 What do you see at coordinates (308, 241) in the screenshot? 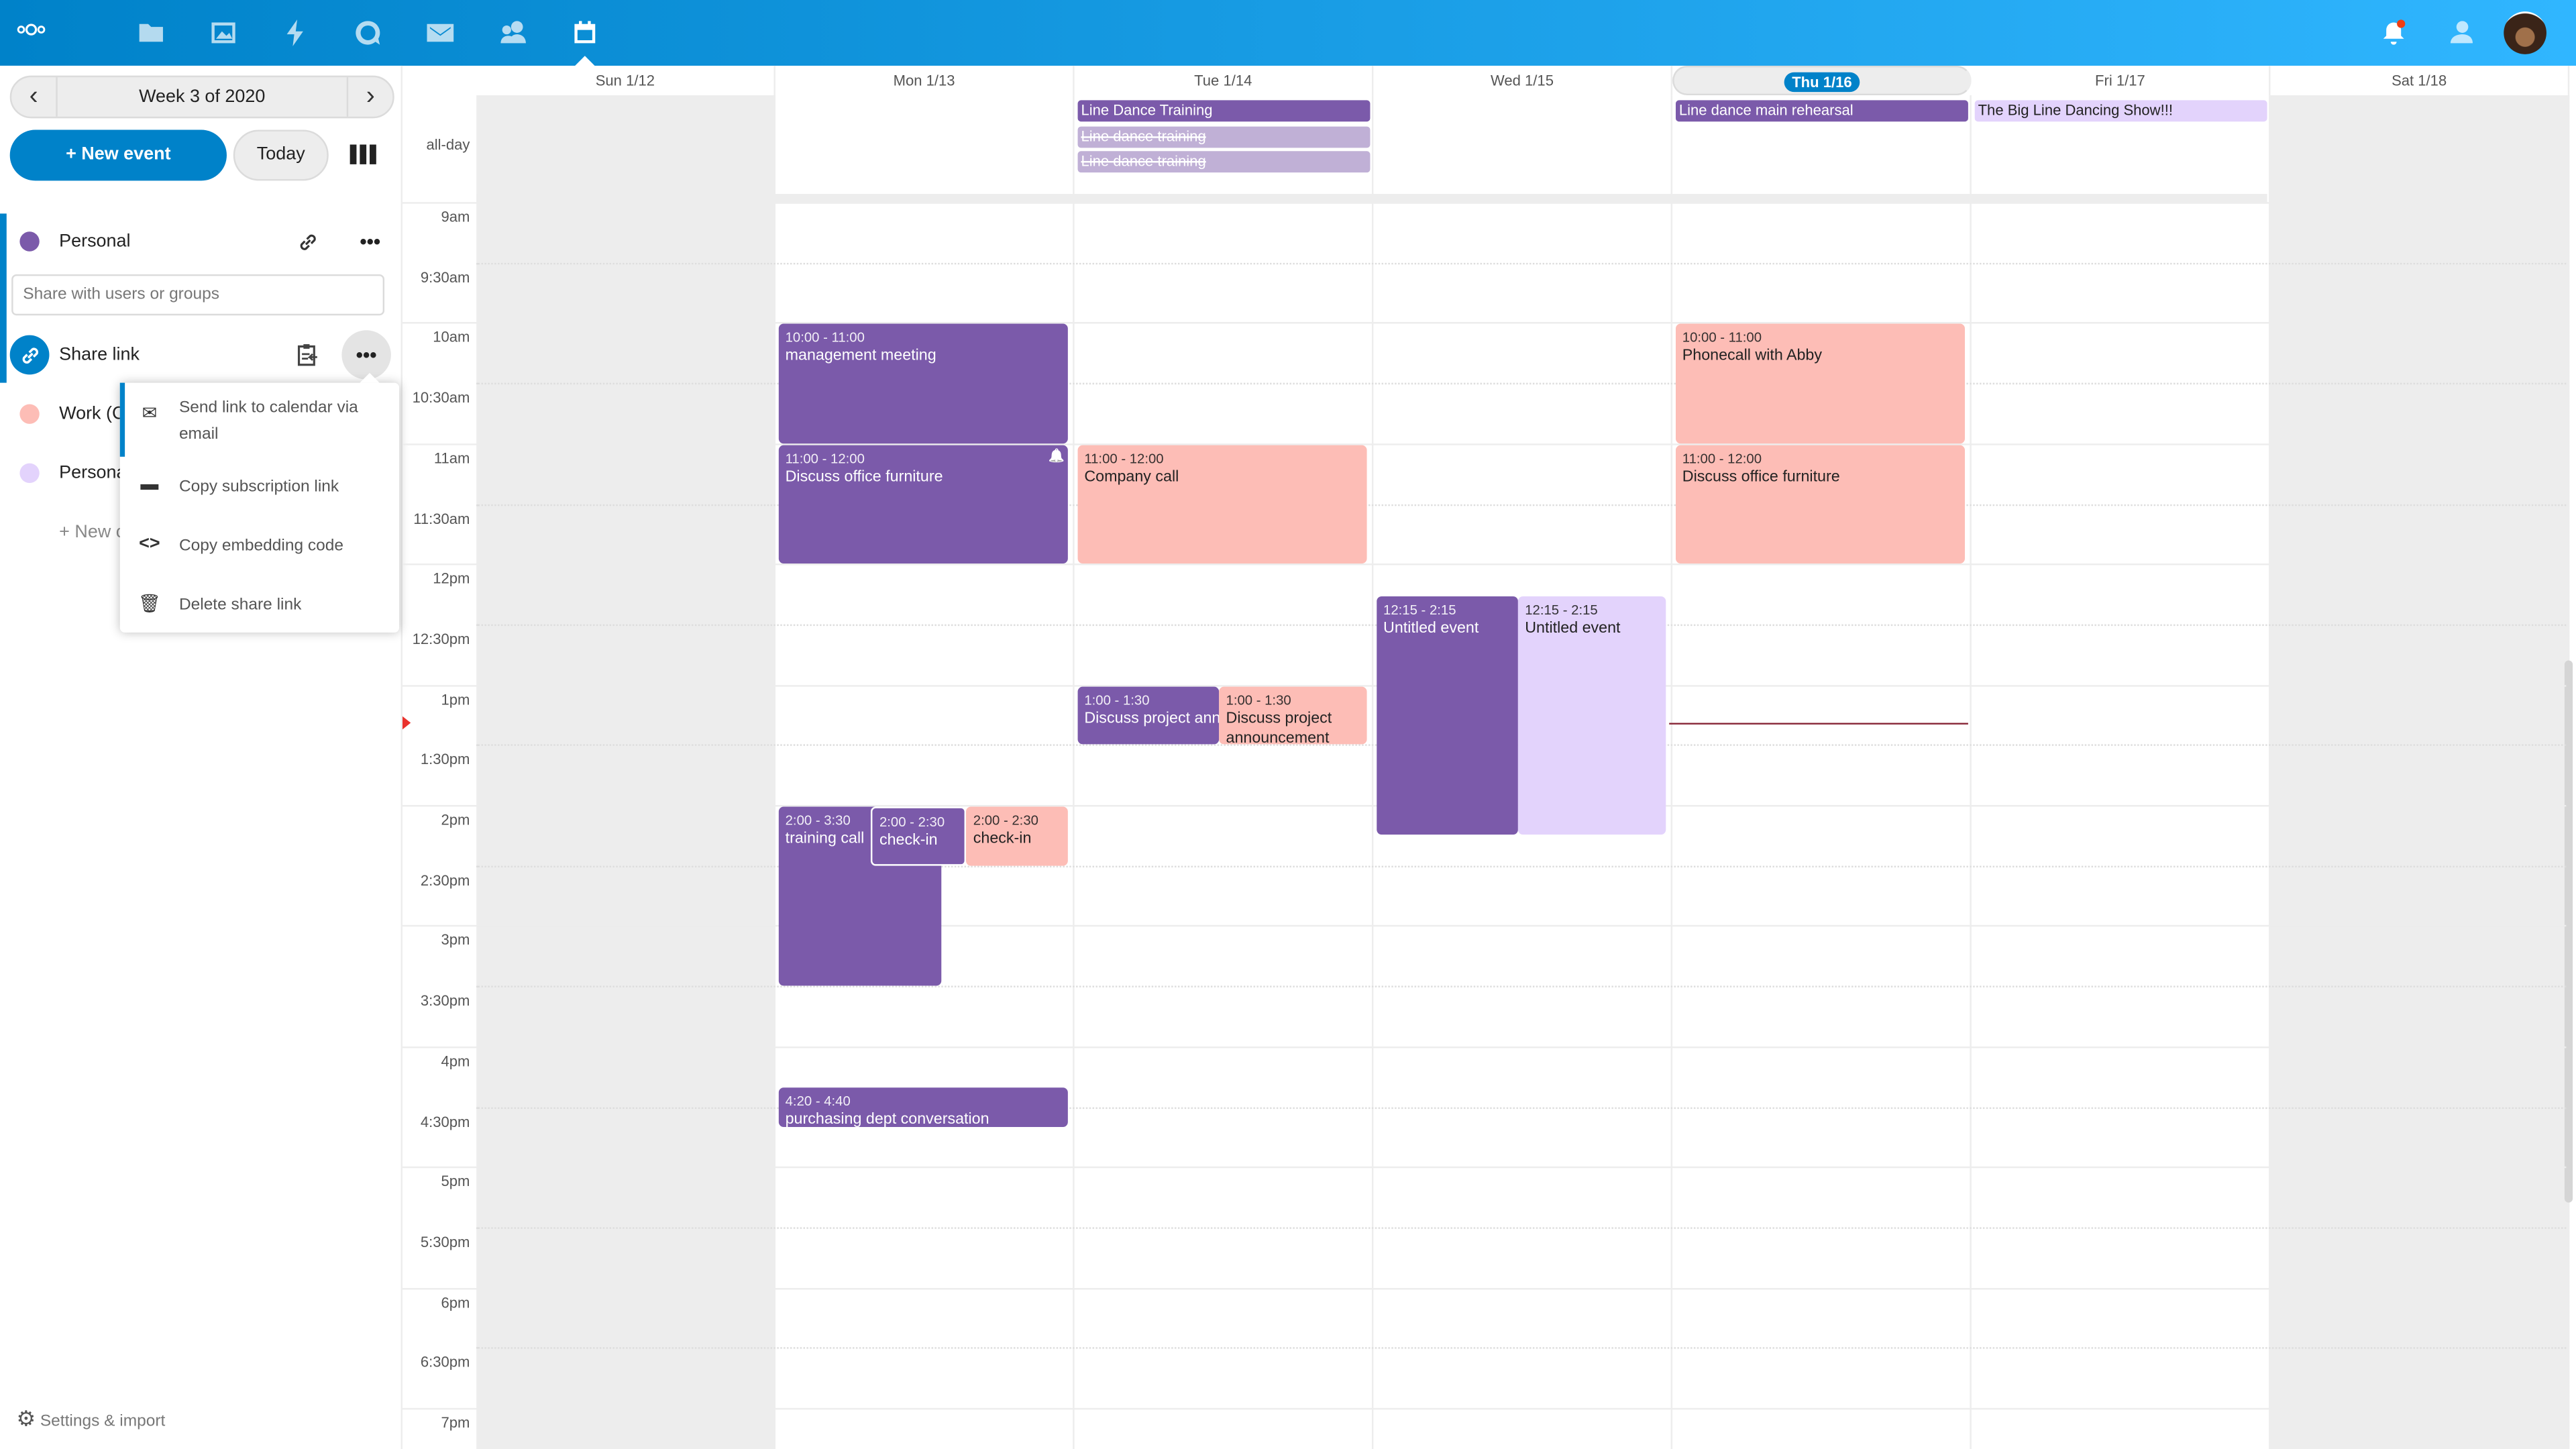
I see `link-icon` at bounding box center [308, 241].